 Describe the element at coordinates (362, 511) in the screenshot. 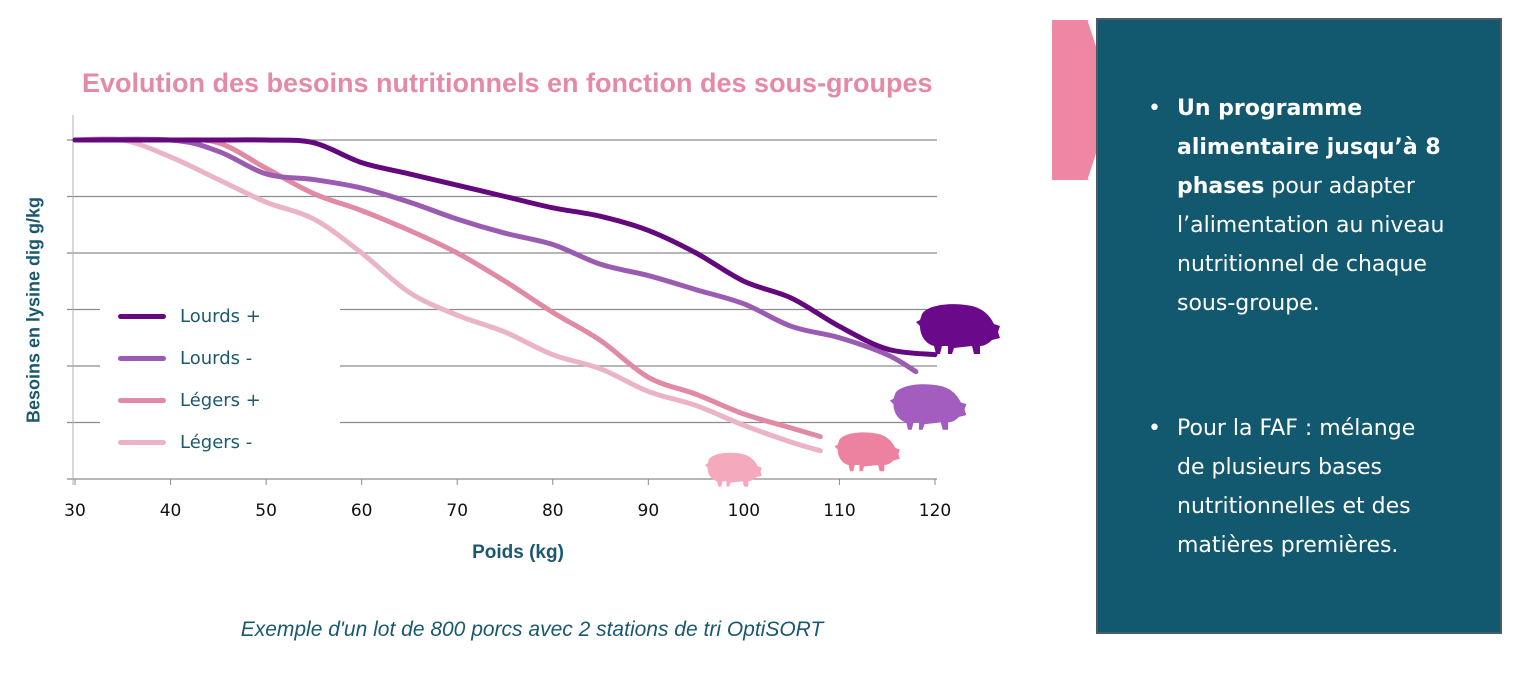

I see `x-tick-label: 60` at that location.